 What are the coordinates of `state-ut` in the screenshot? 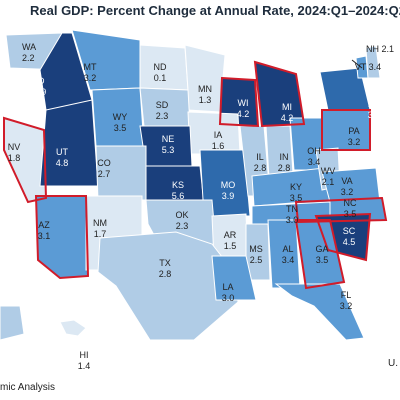 It's located at (69, 143).